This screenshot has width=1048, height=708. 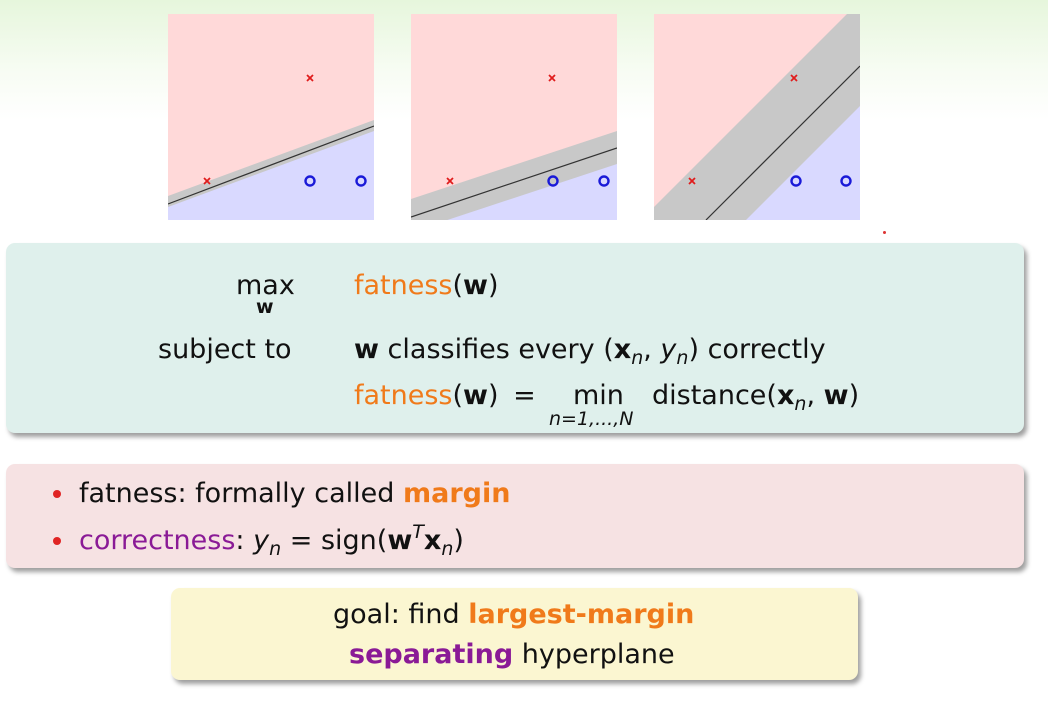 What do you see at coordinates (240, 540) in the screenshot?
I see `colon: :` at bounding box center [240, 540].